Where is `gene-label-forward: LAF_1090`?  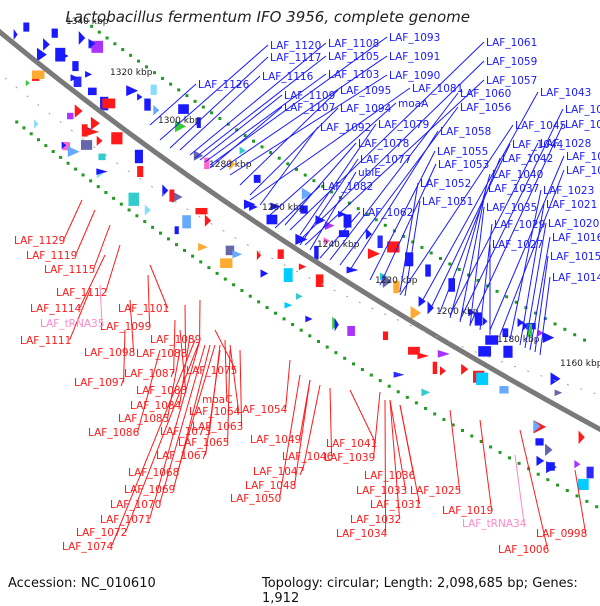
gene-label-forward: LAF_1090 is located at coordinates (414, 76).